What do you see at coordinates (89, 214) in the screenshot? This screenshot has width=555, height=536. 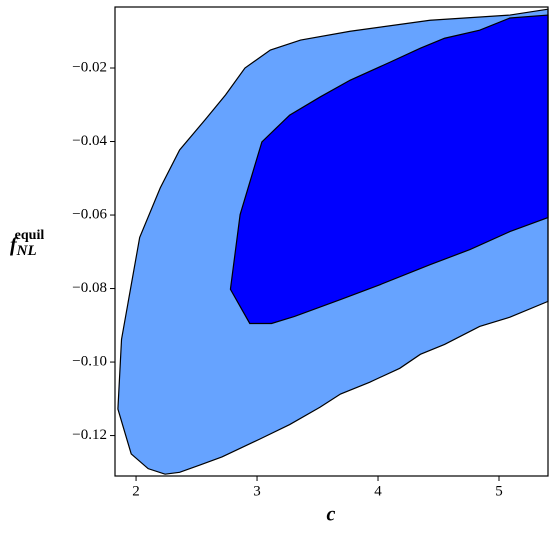 I see `y-tick-label: −0.06` at bounding box center [89, 214].